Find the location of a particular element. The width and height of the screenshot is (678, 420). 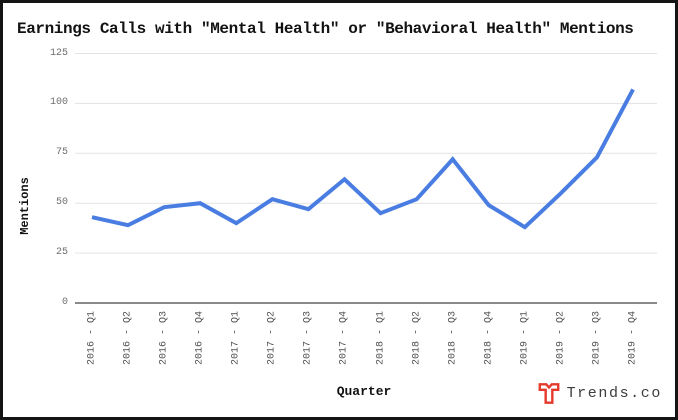

y-tick-label: 125 is located at coordinates (58, 53).